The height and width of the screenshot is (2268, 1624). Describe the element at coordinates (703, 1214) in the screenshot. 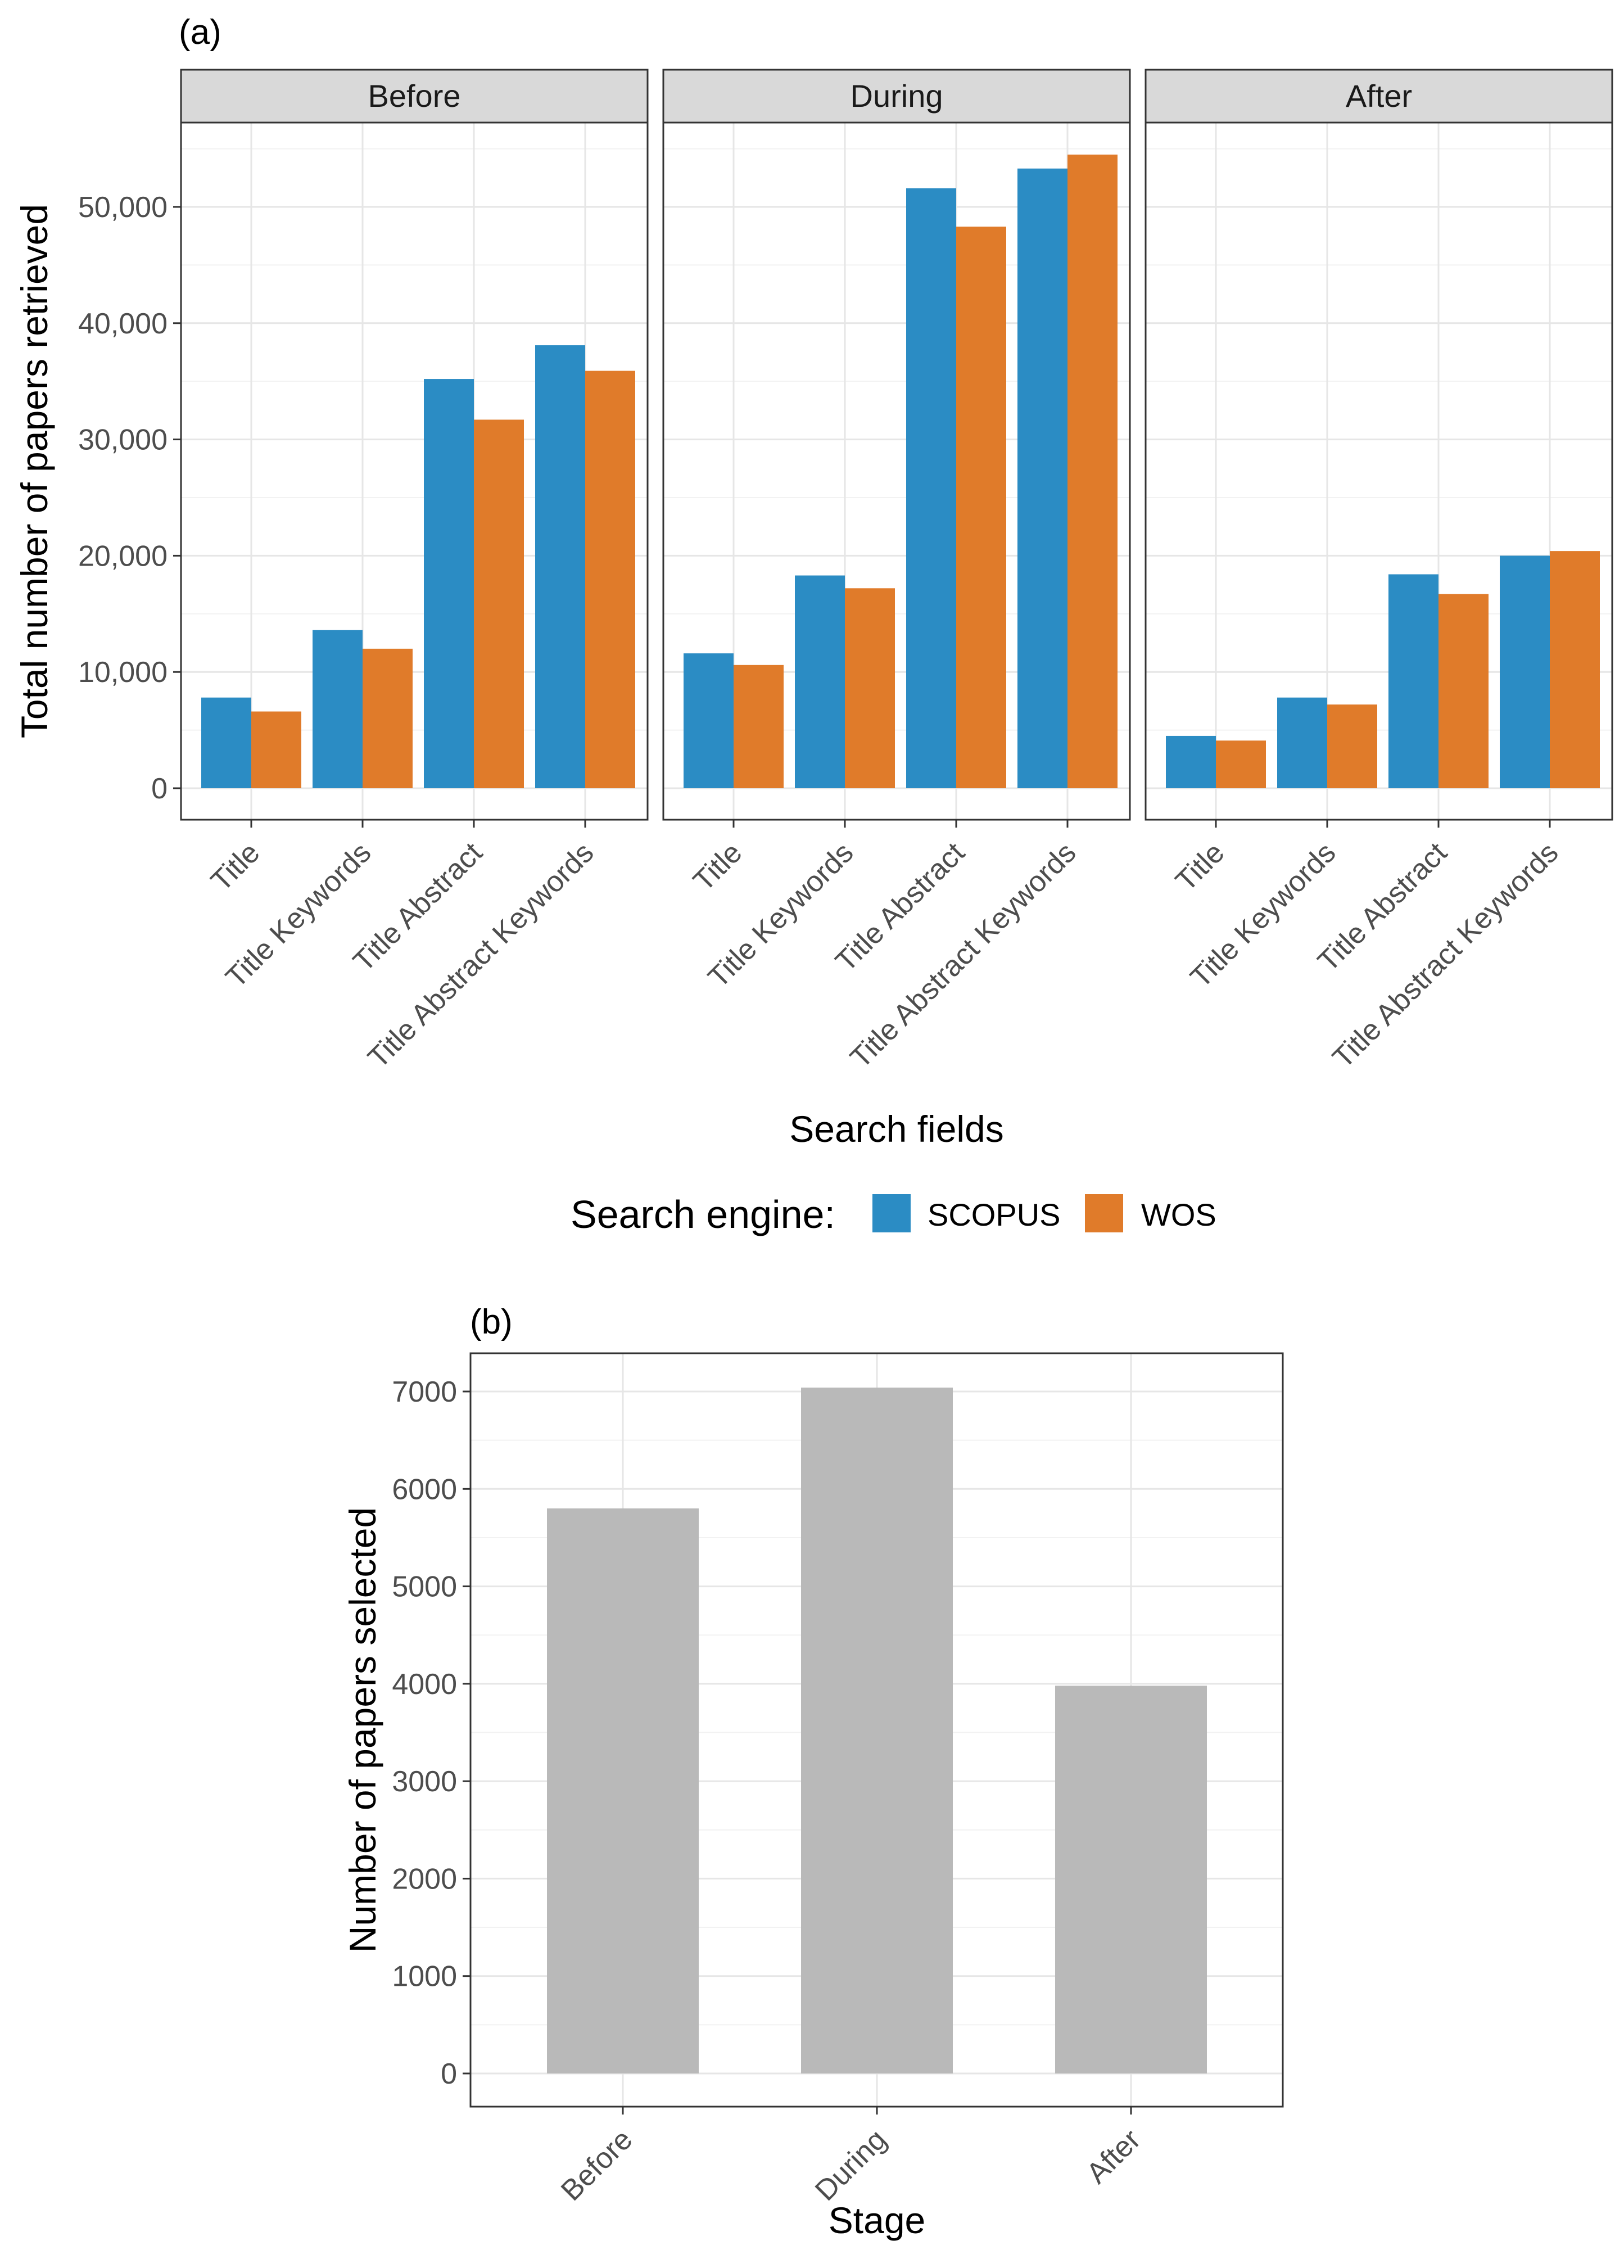

I see `legend-title: Search engine:` at that location.